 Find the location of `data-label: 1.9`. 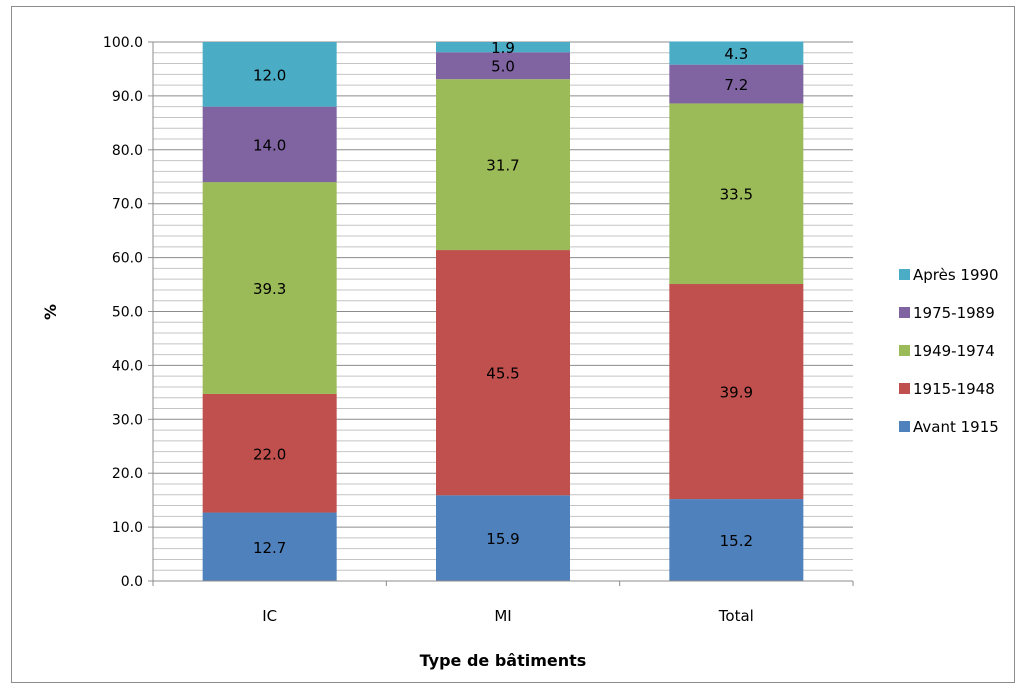

data-label: 1.9 is located at coordinates (503, 48).